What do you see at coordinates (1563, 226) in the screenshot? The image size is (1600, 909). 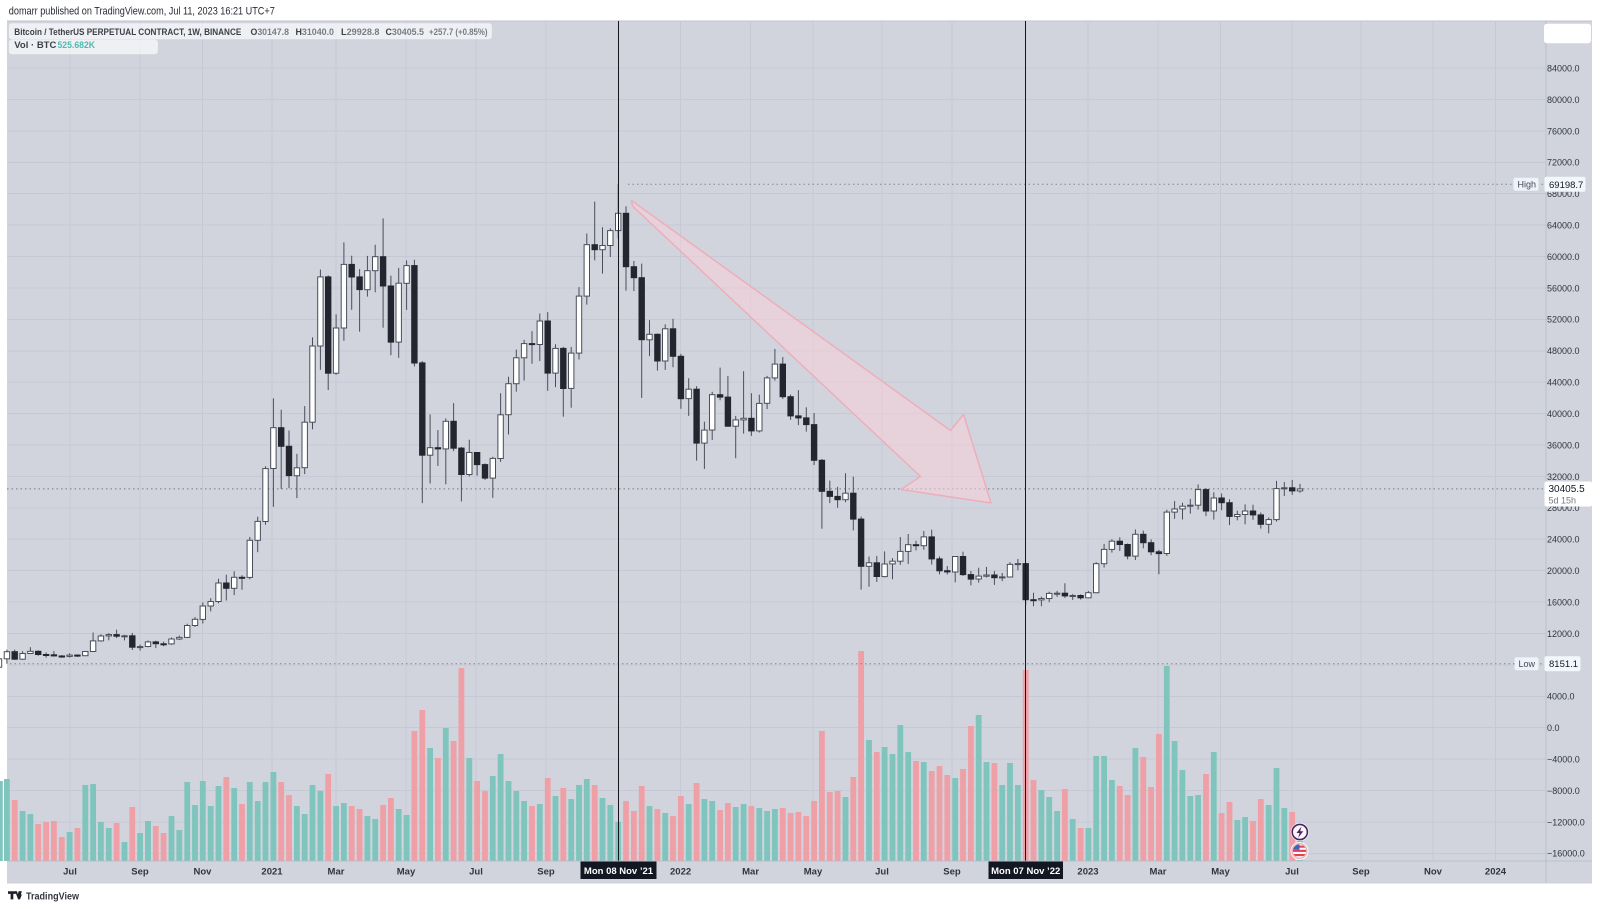 I see `svg-text: 64000.0` at bounding box center [1563, 226].